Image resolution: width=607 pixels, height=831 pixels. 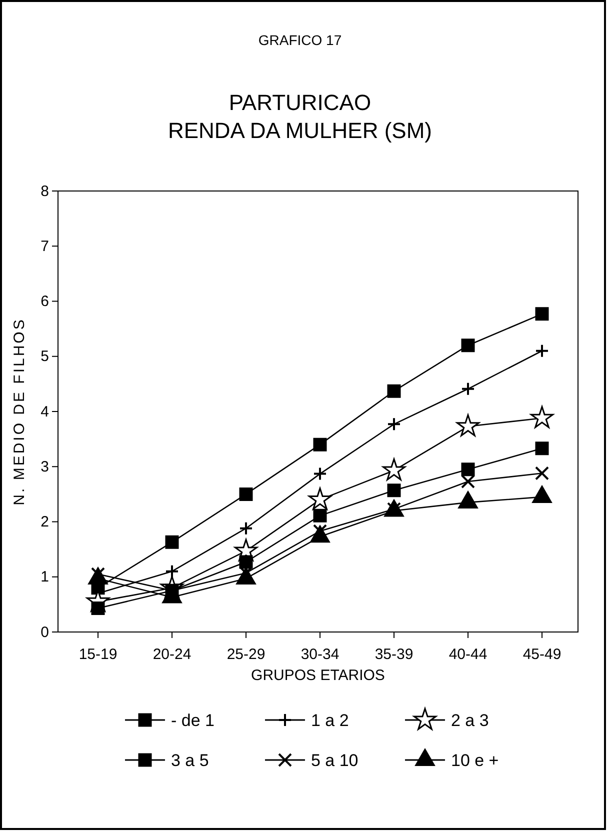 I want to click on y-tick-label: 3, so click(x=44, y=467).